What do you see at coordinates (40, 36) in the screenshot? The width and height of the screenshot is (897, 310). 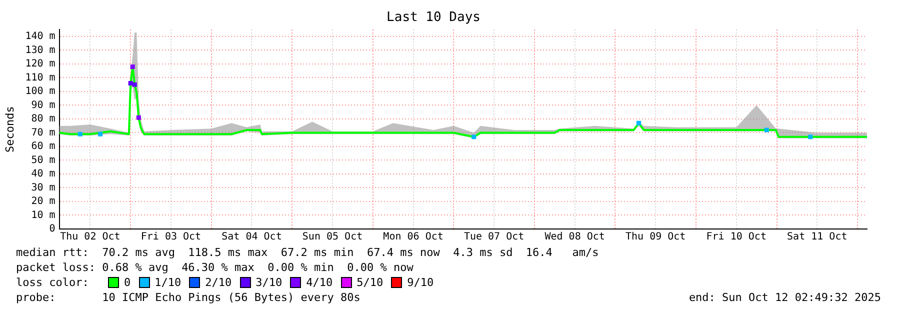 I see `y-tick-label: 140 m` at bounding box center [40, 36].